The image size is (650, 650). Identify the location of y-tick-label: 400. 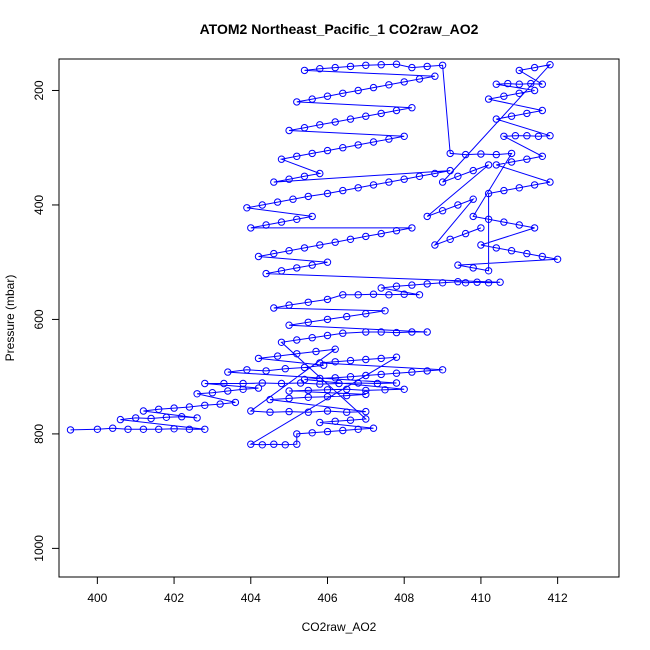
(39, 205).